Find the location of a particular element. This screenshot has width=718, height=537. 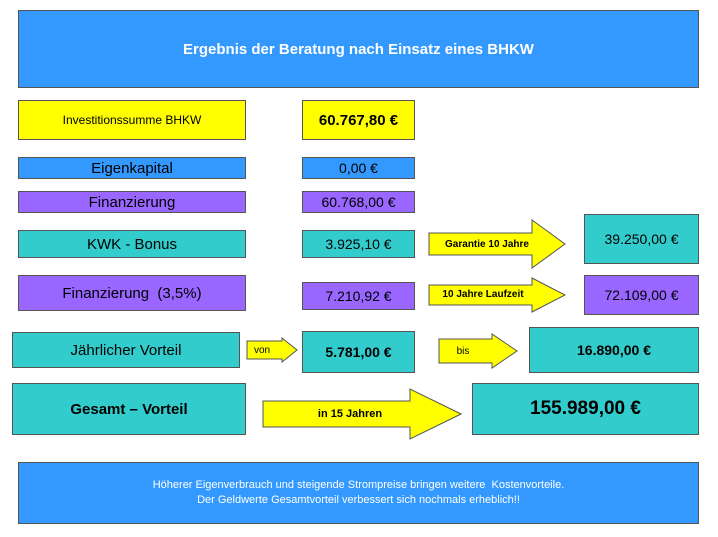

total-result-box: 155.989,00 € is located at coordinates (585, 409).